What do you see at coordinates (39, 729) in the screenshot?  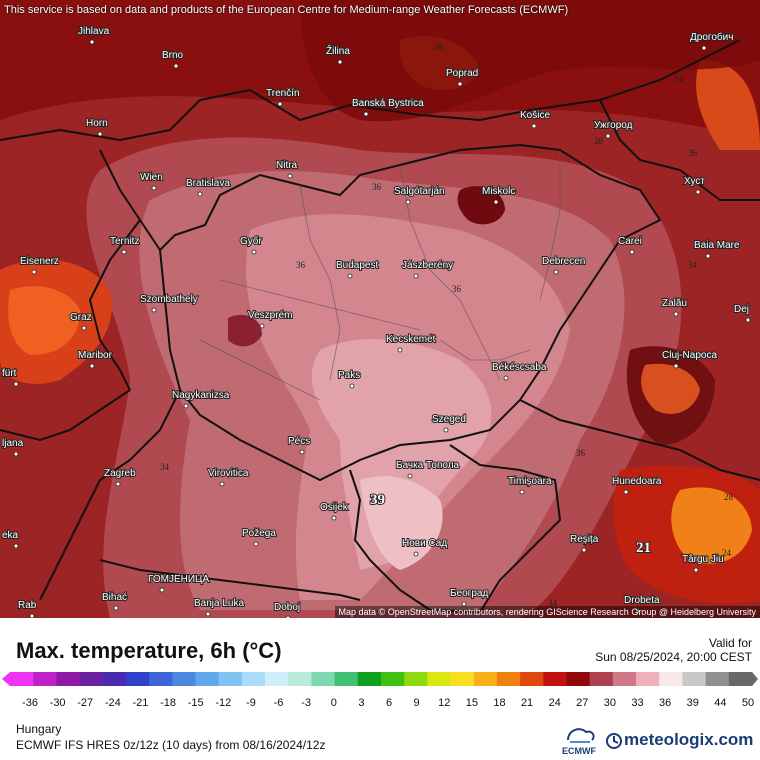 I see `region-label: Hungary` at bounding box center [39, 729].